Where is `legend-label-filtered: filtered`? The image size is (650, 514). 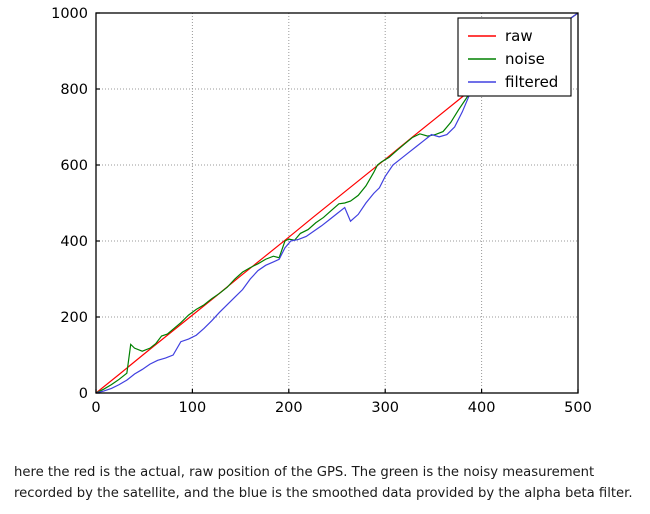 legend-label-filtered: filtered is located at coordinates (531, 82).